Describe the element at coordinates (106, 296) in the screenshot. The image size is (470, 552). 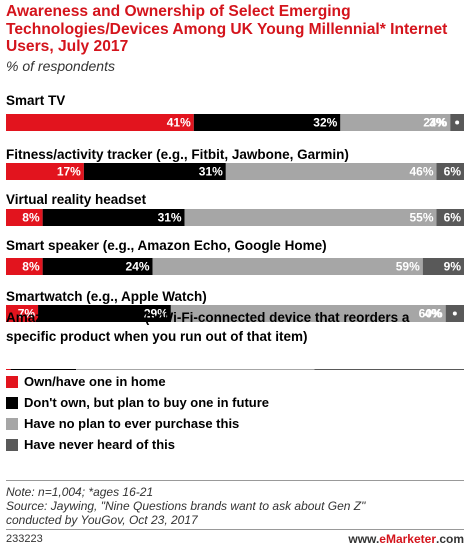
I see `category-label: Smartwatch (e.g., Apple Watch)` at that location.